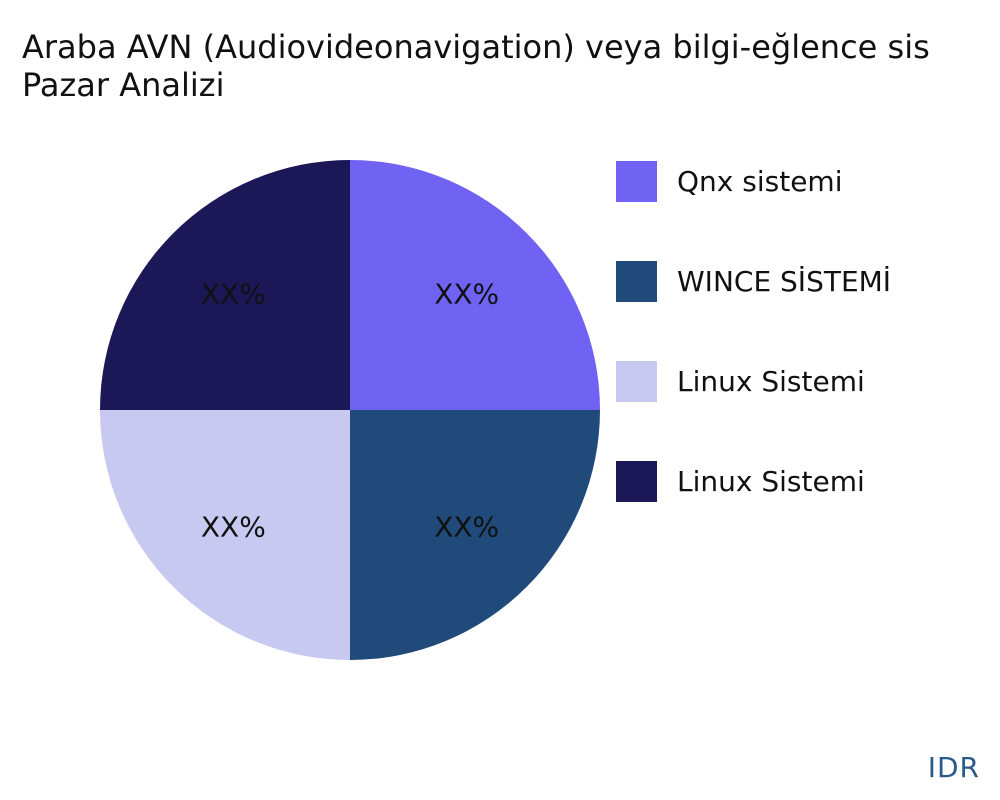 The width and height of the screenshot is (1000, 800). I want to click on legend-item-linux-light: Linux Sistemi, so click(753, 381).